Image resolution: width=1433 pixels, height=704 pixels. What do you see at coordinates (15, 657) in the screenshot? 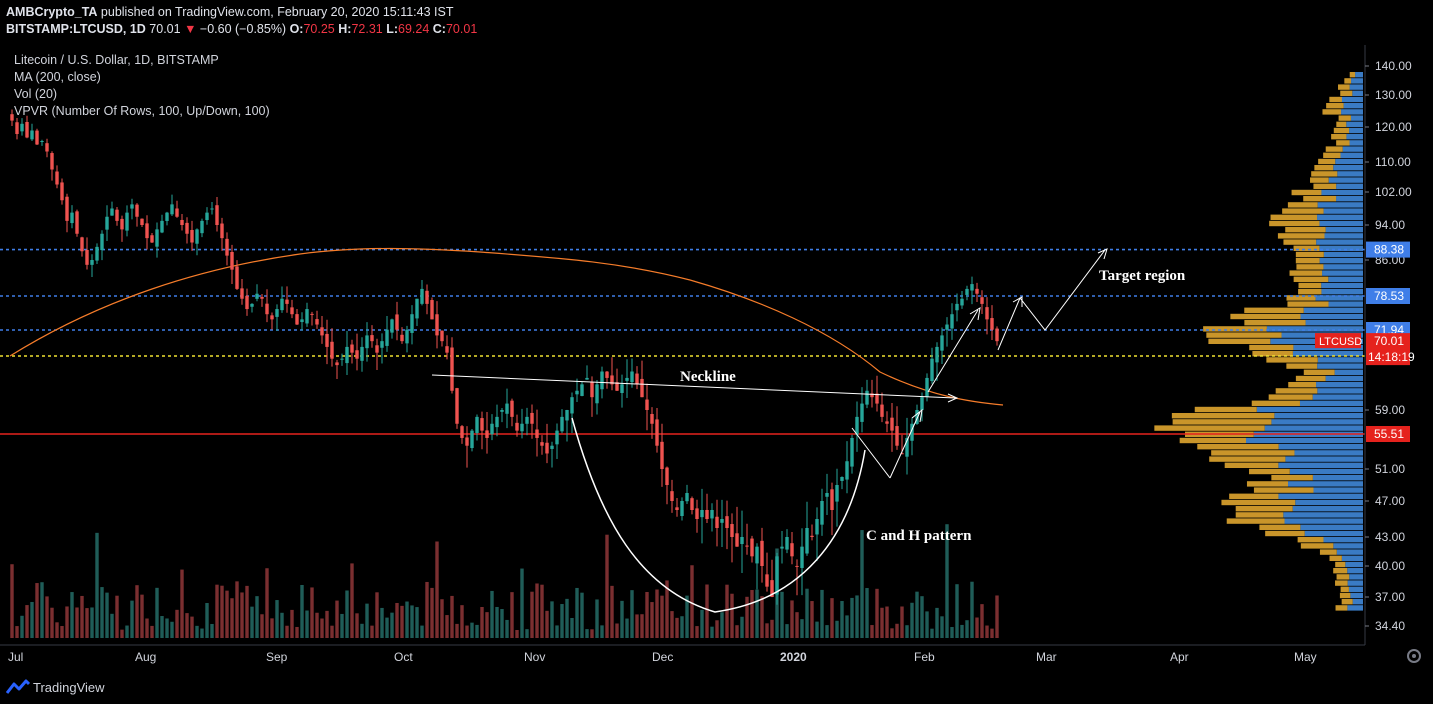
I see `x-tick-label: Jul` at bounding box center [15, 657].